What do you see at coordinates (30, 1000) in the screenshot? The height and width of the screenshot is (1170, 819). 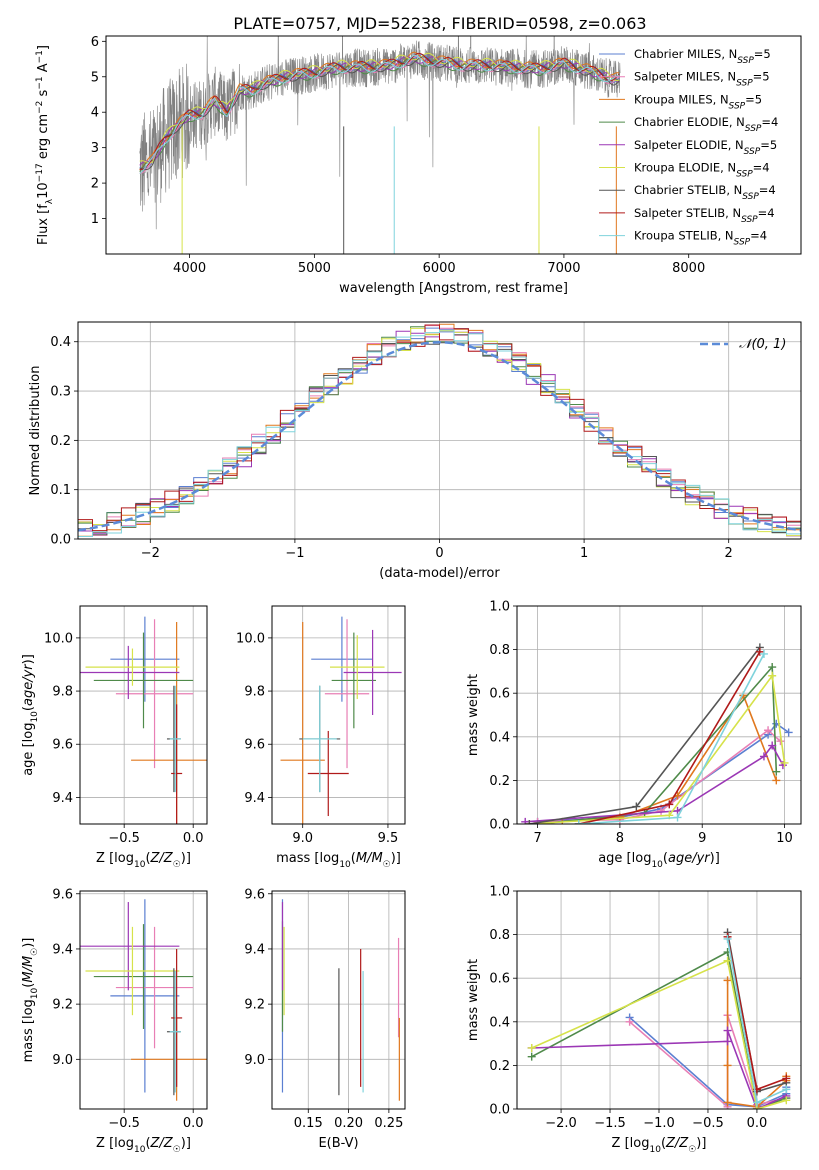 I see `y-axis-label: mass [log10(M/M☉)]` at bounding box center [30, 1000].